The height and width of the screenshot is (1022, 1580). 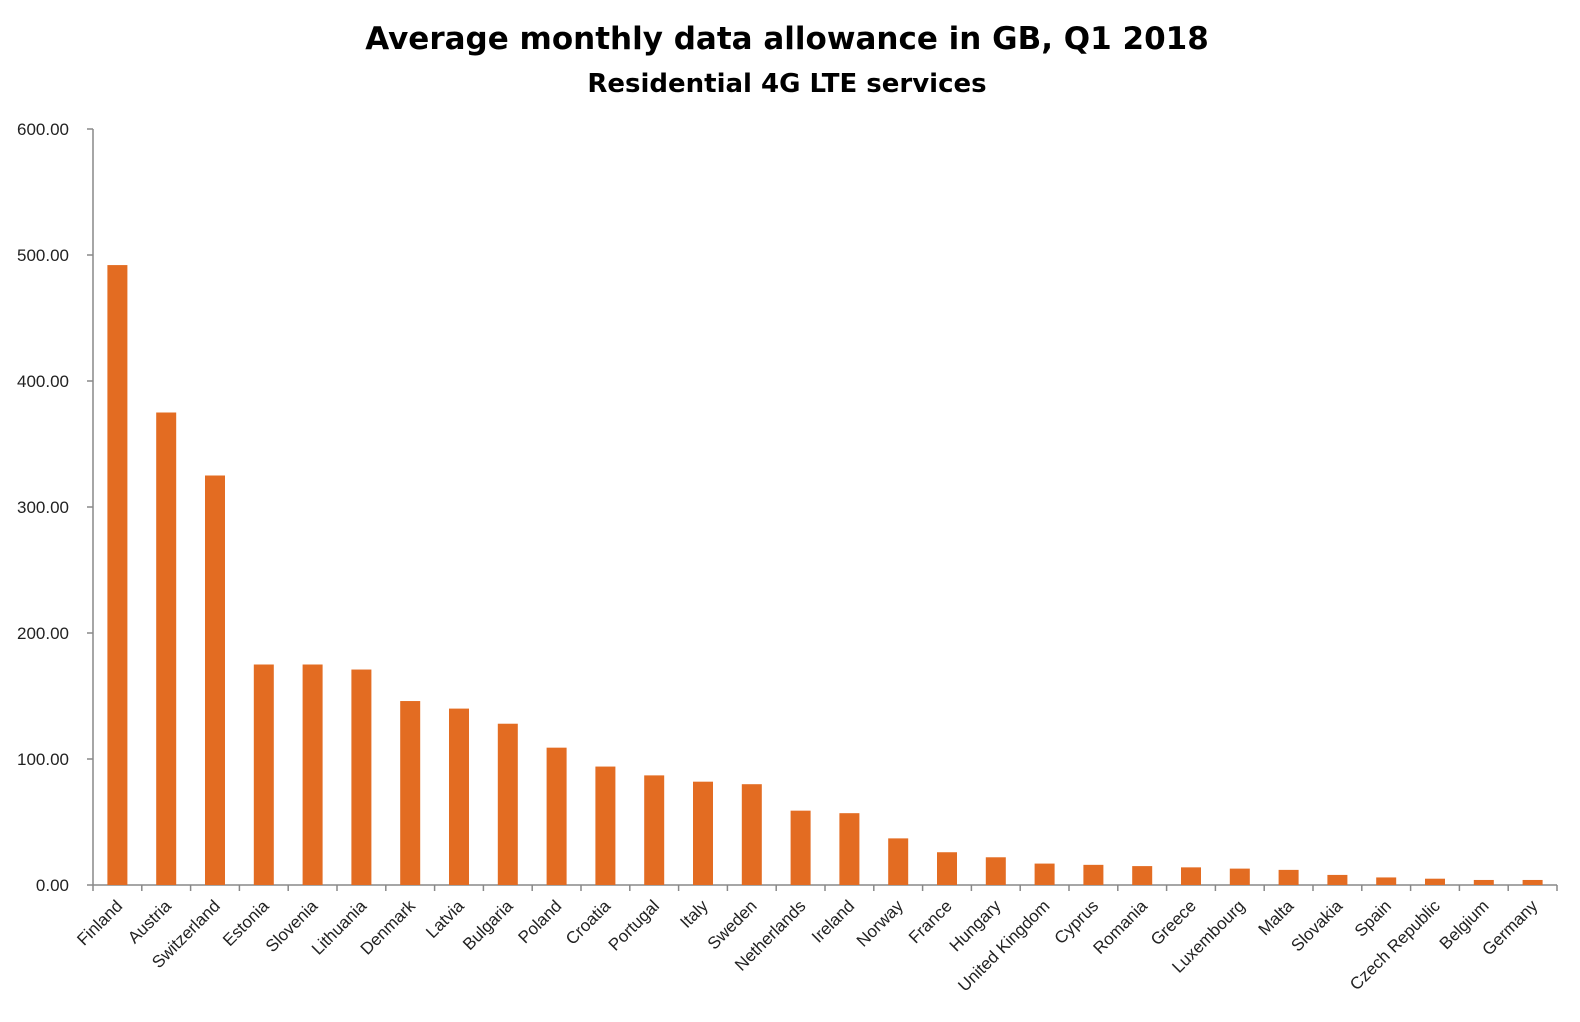 What do you see at coordinates (786, 84) in the screenshot?
I see `chart-subtitle: Residential 4G LTE services` at bounding box center [786, 84].